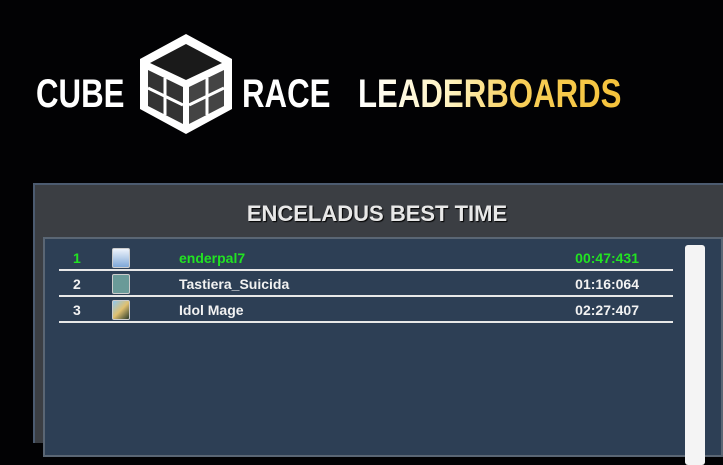  What do you see at coordinates (607, 284) in the screenshot?
I see `best-time: 01:16:064` at bounding box center [607, 284].